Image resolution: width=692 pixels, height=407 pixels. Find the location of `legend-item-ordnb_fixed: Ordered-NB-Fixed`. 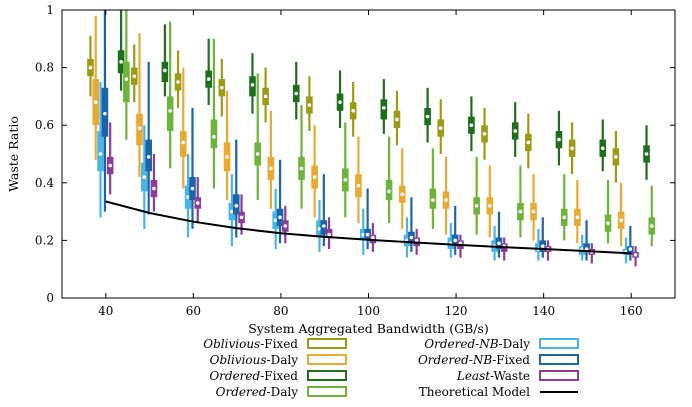

legend-item-ordnb_fixed: Ordered-NB-Fixed is located at coordinates (498, 360).